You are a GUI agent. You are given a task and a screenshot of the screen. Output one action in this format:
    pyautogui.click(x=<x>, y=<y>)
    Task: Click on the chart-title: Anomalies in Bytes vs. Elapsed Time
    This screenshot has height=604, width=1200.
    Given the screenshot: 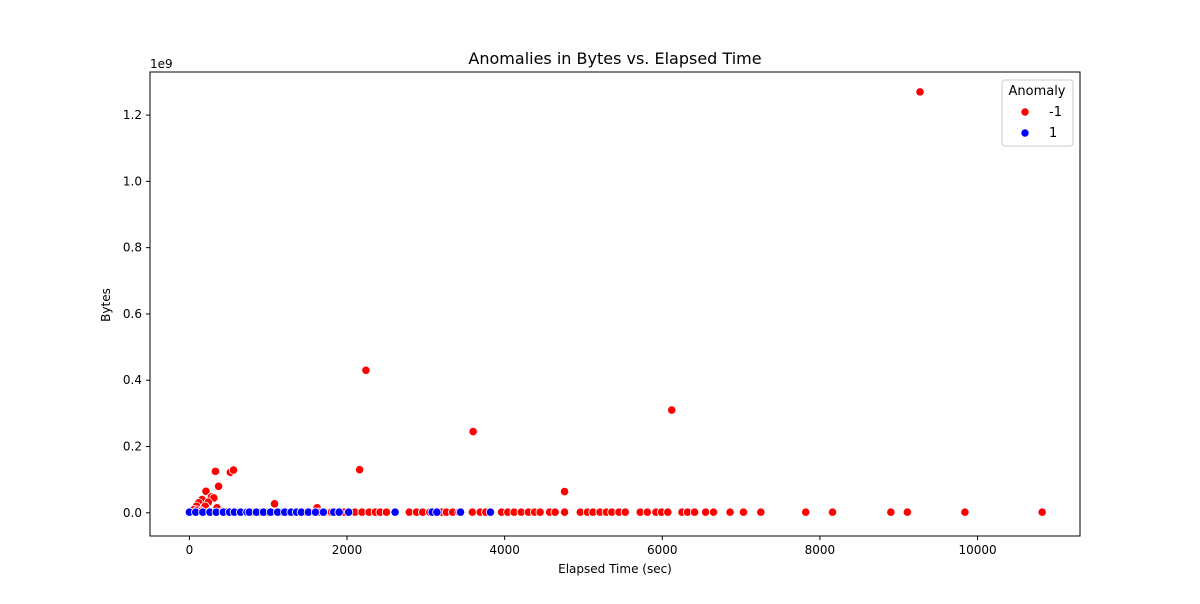 What is the action you would take?
    pyautogui.click(x=614, y=58)
    